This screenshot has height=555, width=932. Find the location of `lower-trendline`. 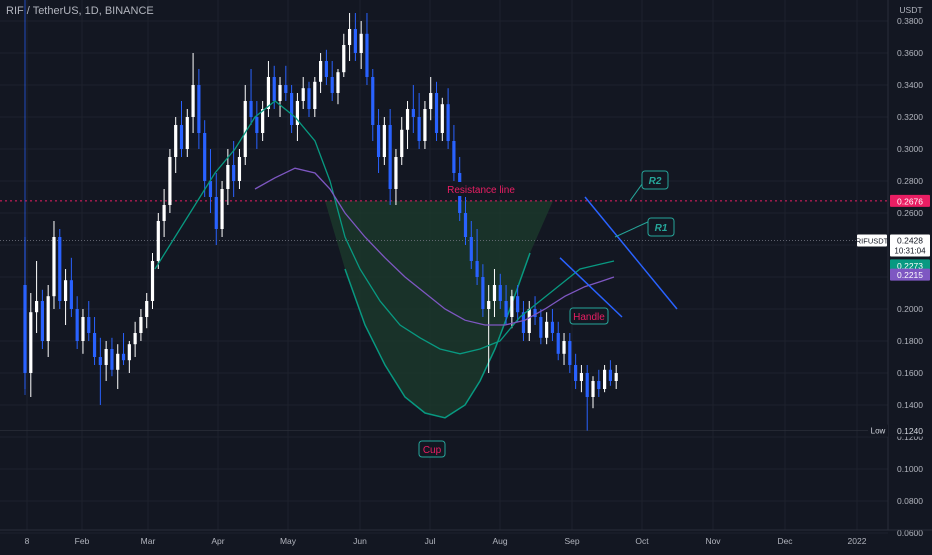

lower-trendline is located at coordinates (591, 287).